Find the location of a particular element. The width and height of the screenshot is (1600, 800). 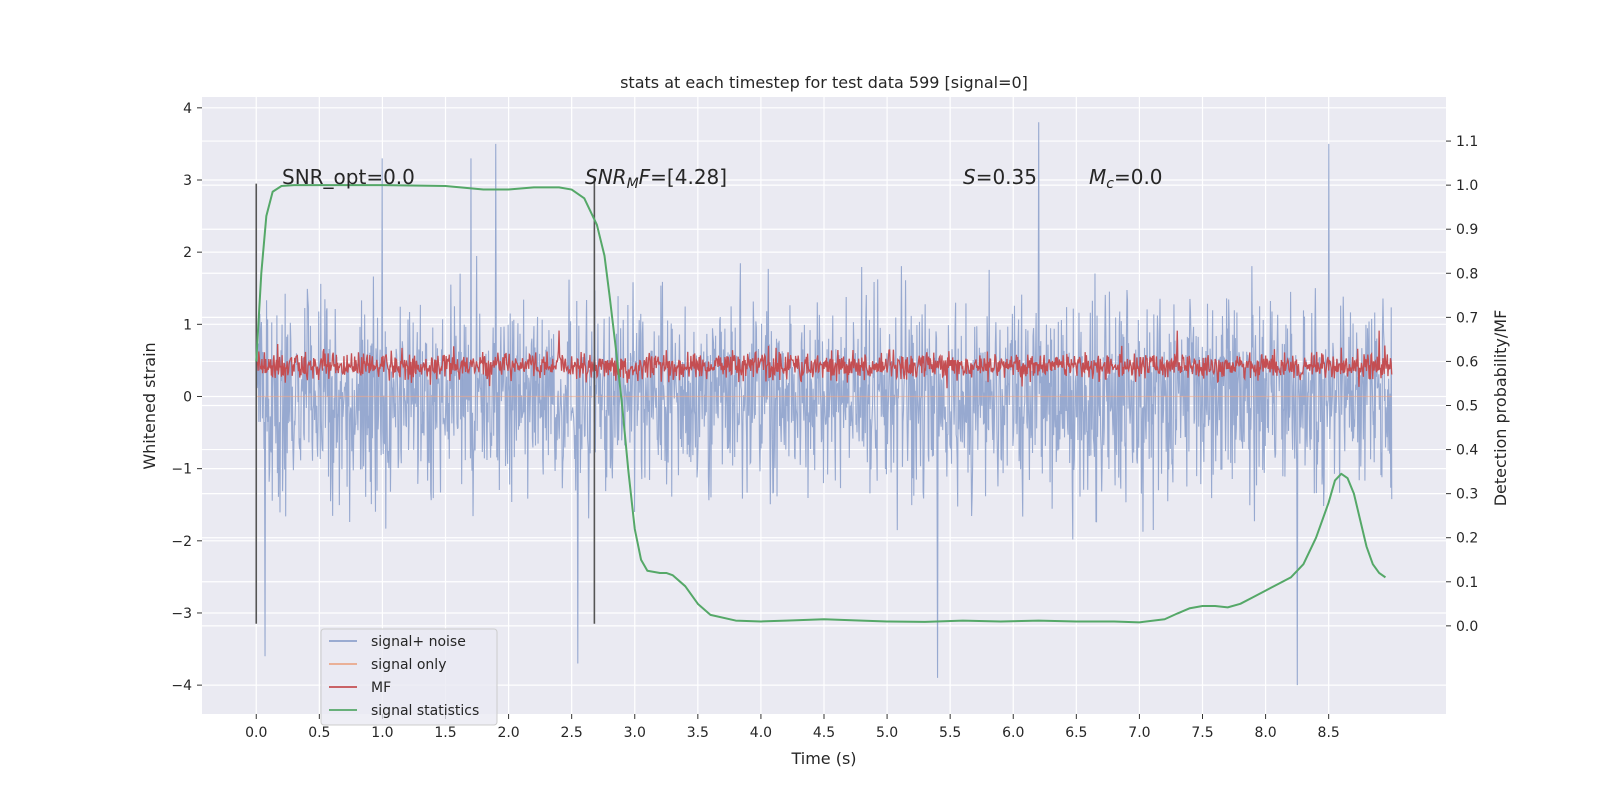

y-tick-label: −1 is located at coordinates (181, 470).